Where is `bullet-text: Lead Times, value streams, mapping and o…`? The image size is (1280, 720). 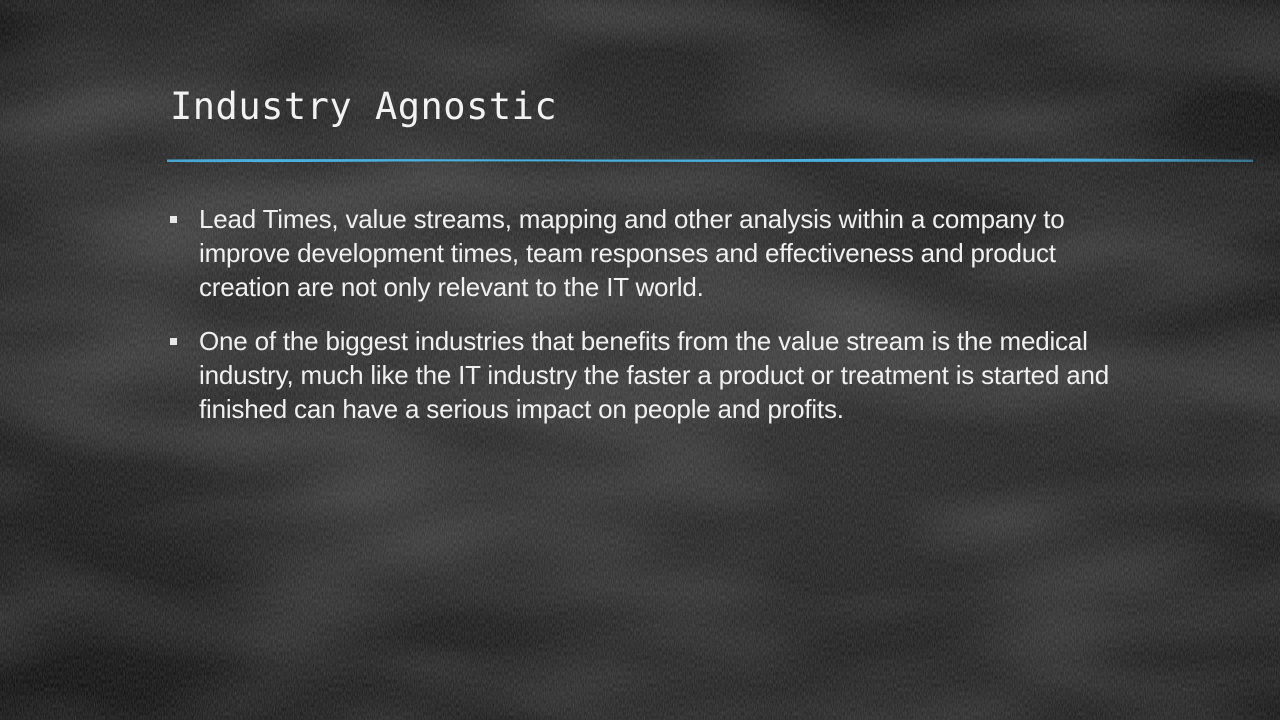 bullet-text: Lead Times, value streams, mapping and o… is located at coordinates (632, 253).